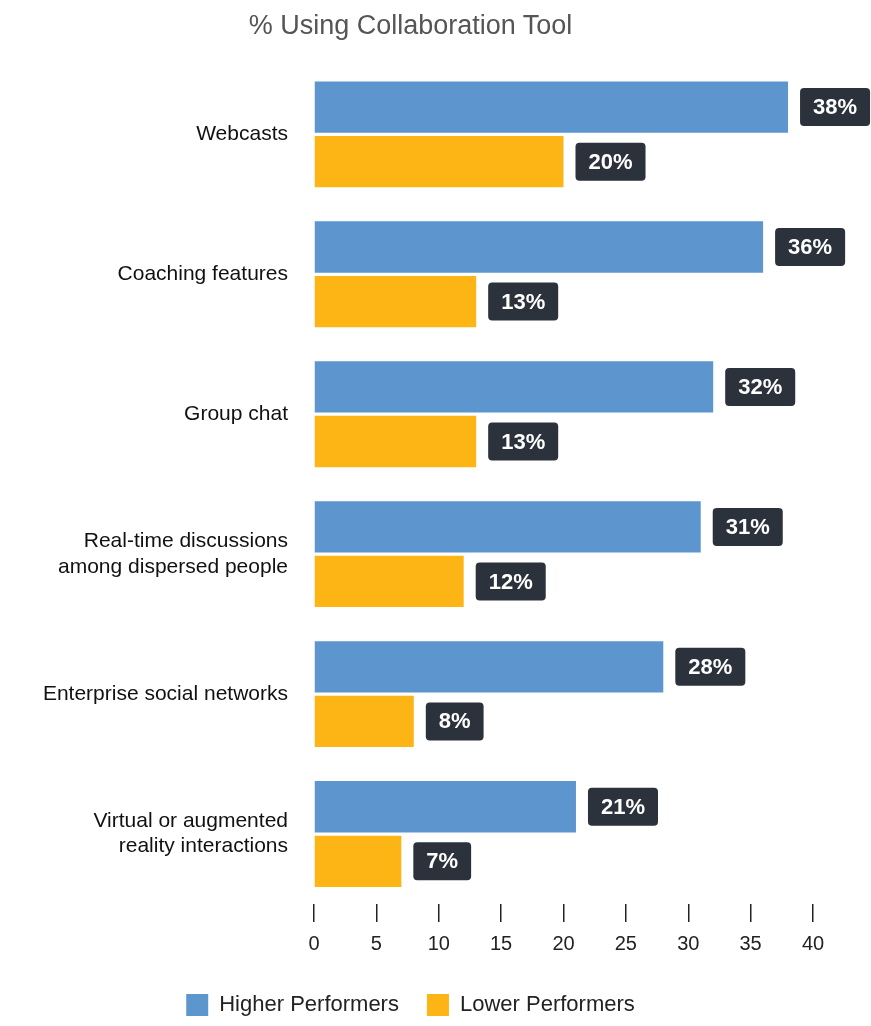  I want to click on data-label: 12%, so click(510, 581).